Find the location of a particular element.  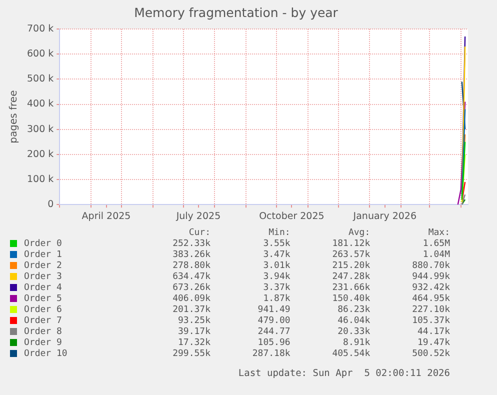

legend-label: Order 5 is located at coordinates (43, 299).